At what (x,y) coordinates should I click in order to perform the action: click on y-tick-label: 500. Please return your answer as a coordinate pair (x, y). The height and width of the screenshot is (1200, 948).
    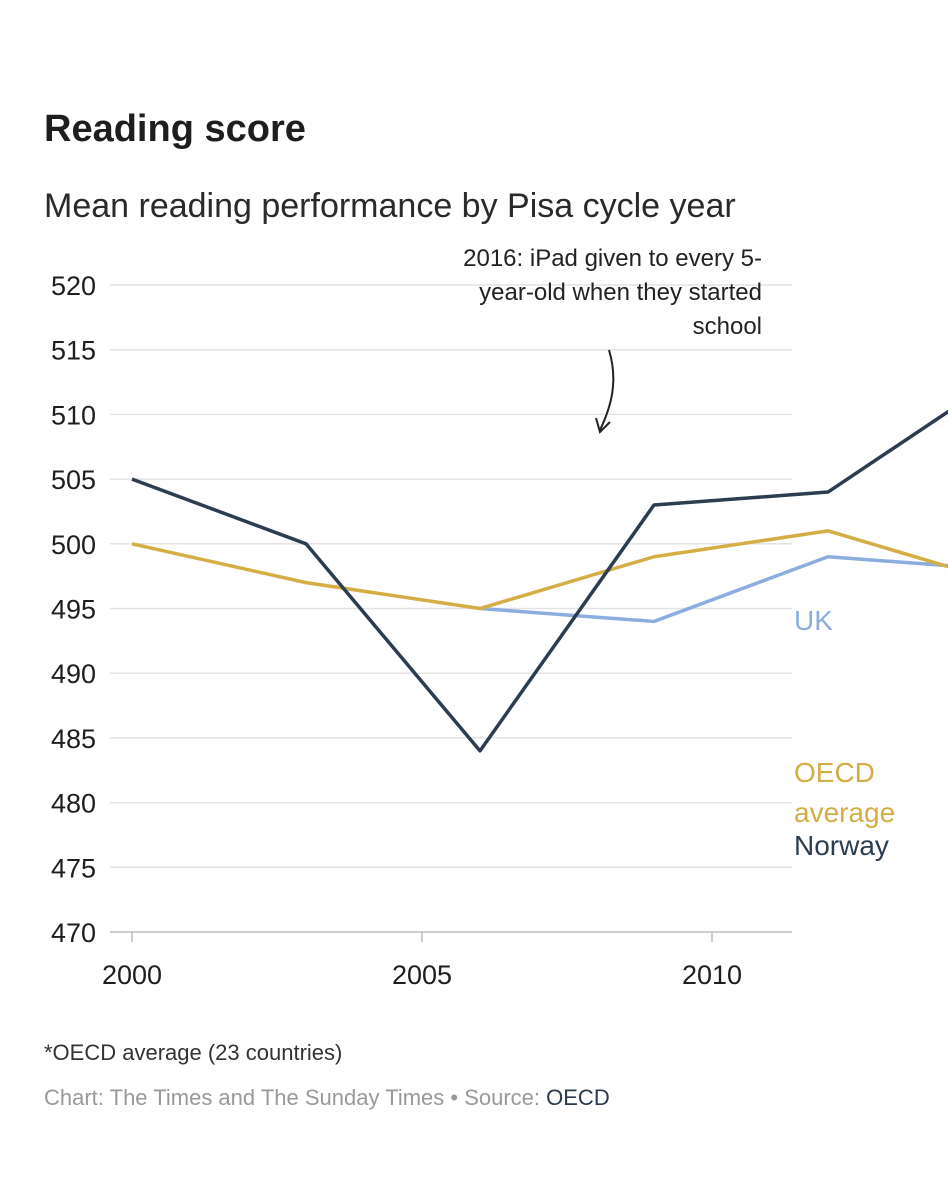
    Looking at the image, I should click on (73, 545).